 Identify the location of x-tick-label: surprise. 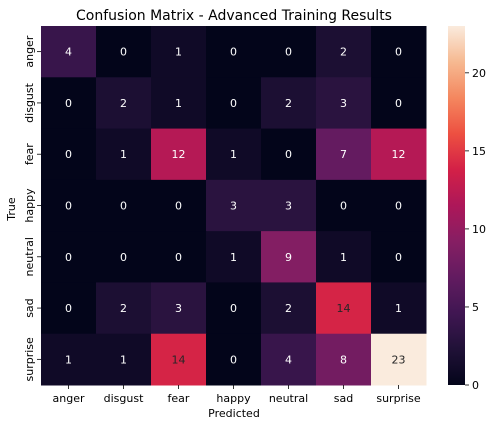
(398, 398).